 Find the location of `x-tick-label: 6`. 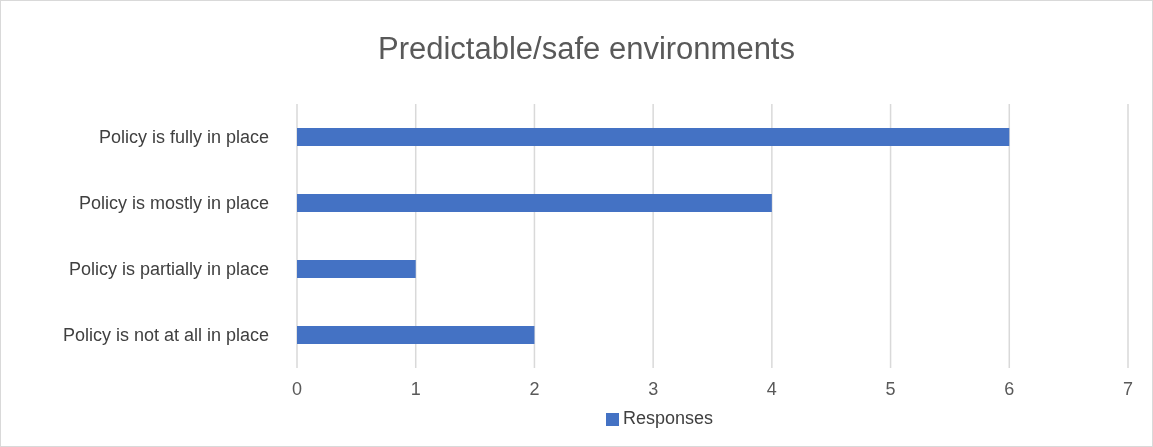

x-tick-label: 6 is located at coordinates (1009, 388).